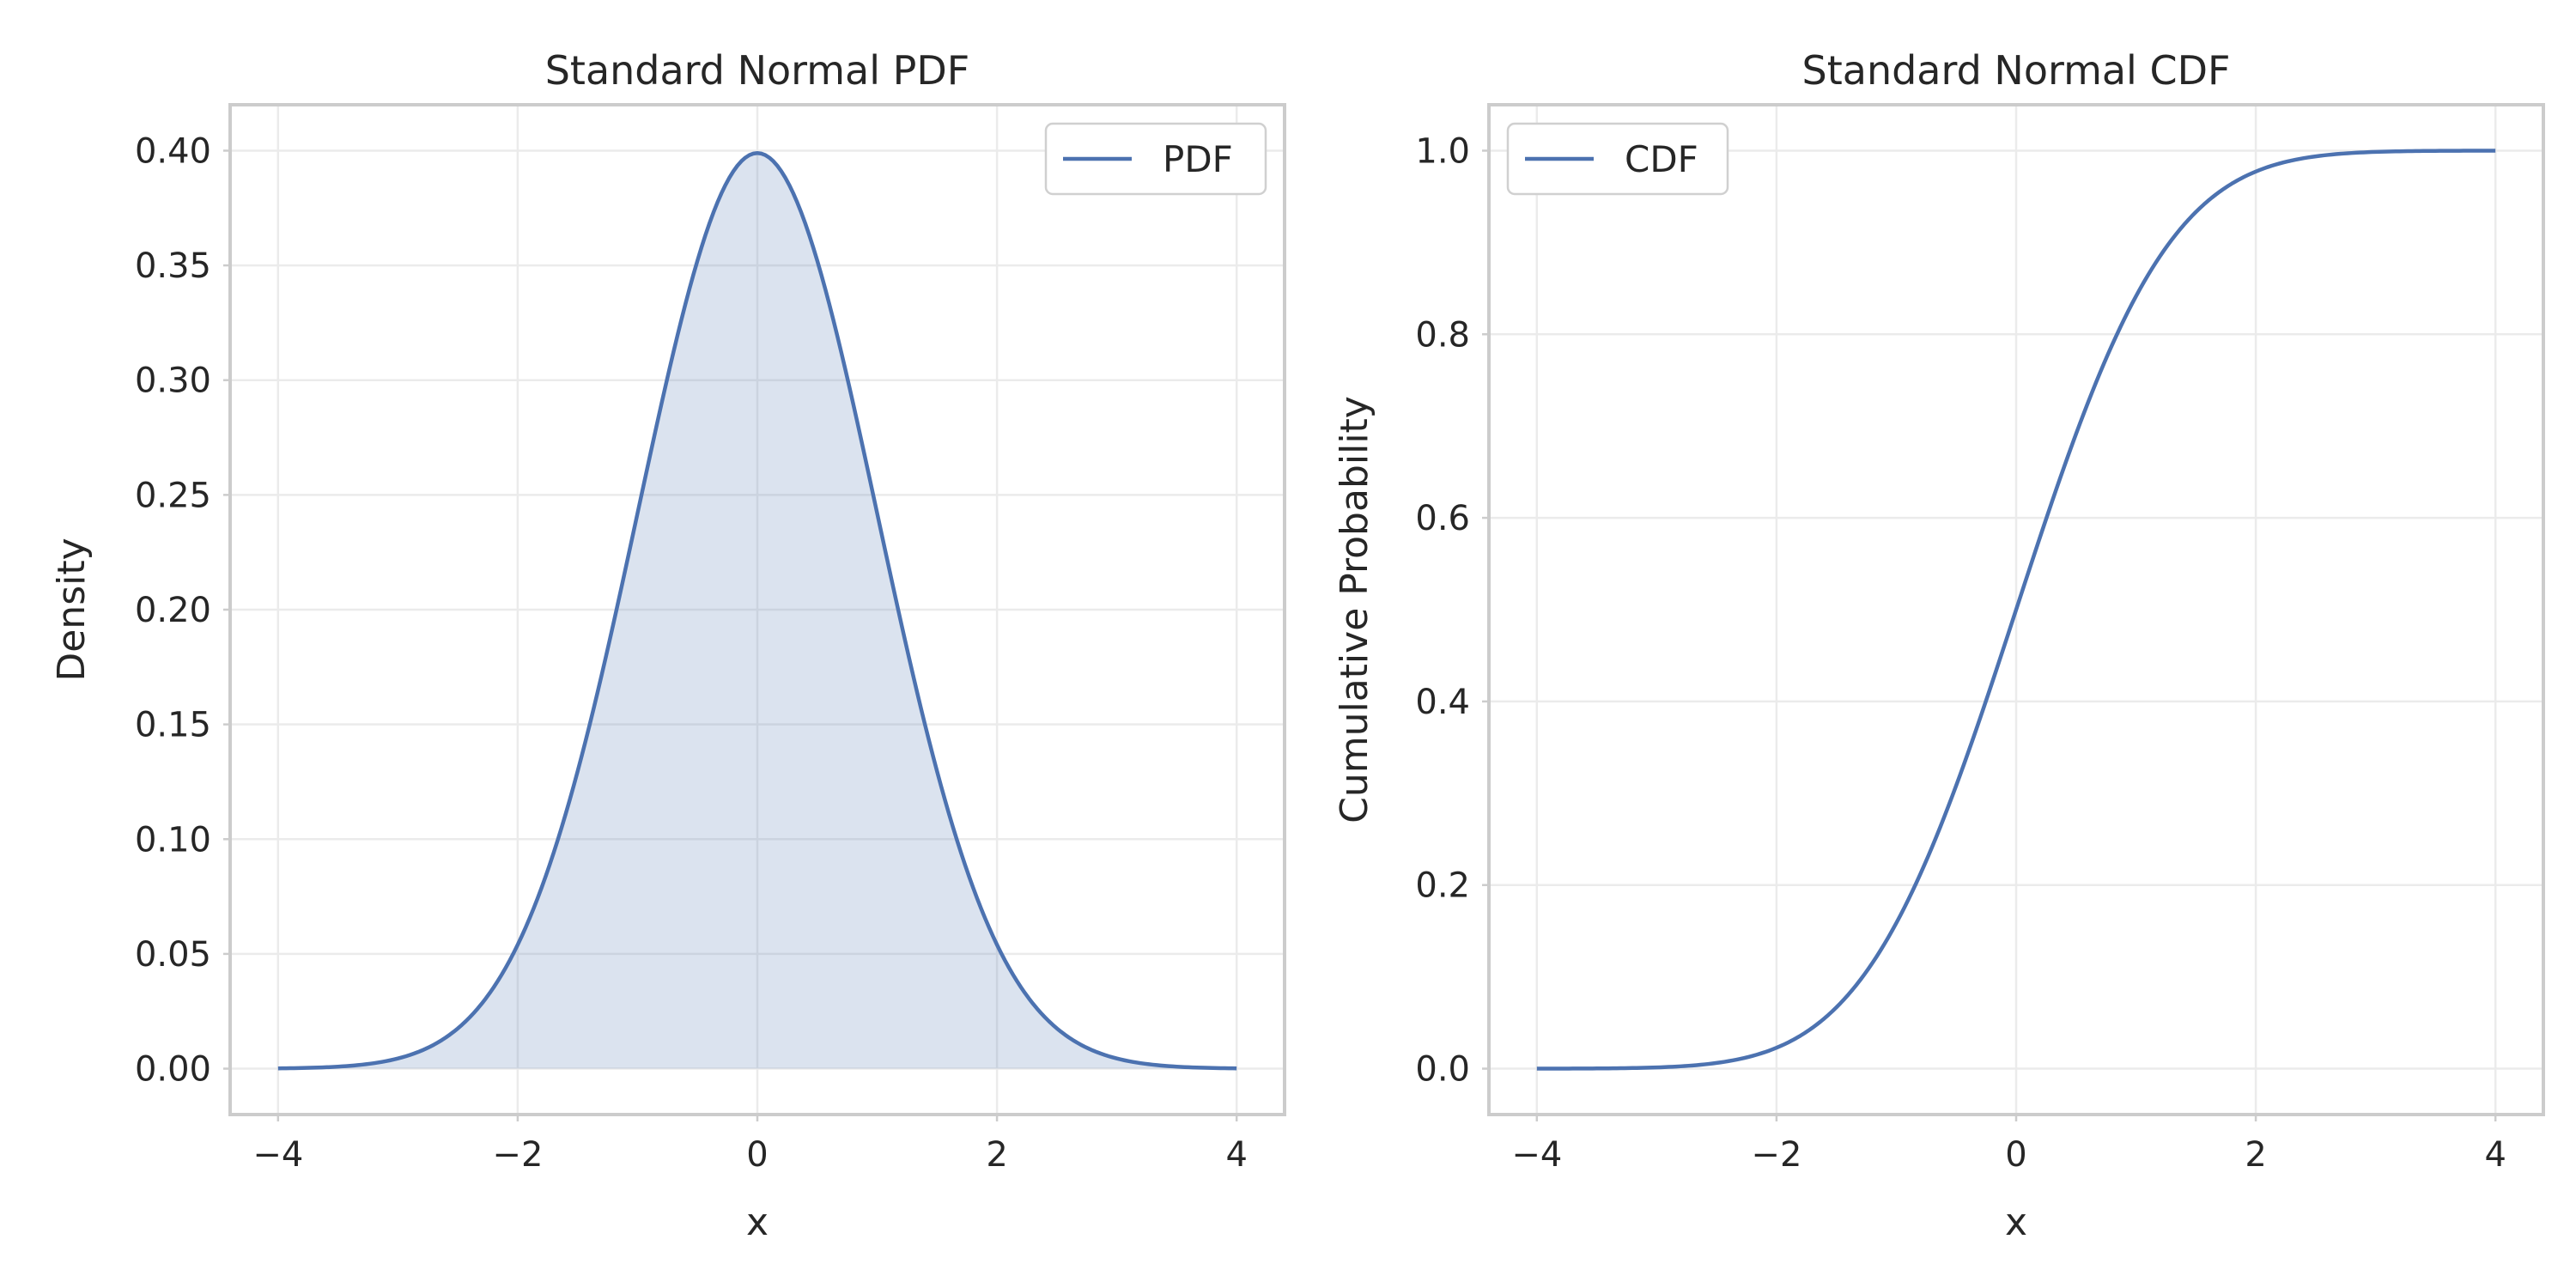  Describe the element at coordinates (173, 610) in the screenshot. I see `pdf-y-tick-label: 0.20` at that location.